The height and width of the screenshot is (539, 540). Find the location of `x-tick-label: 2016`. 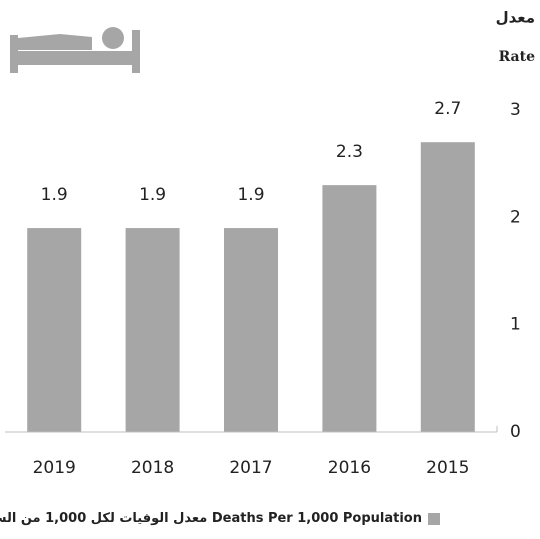

x-tick-label: 2016 is located at coordinates (349, 468).